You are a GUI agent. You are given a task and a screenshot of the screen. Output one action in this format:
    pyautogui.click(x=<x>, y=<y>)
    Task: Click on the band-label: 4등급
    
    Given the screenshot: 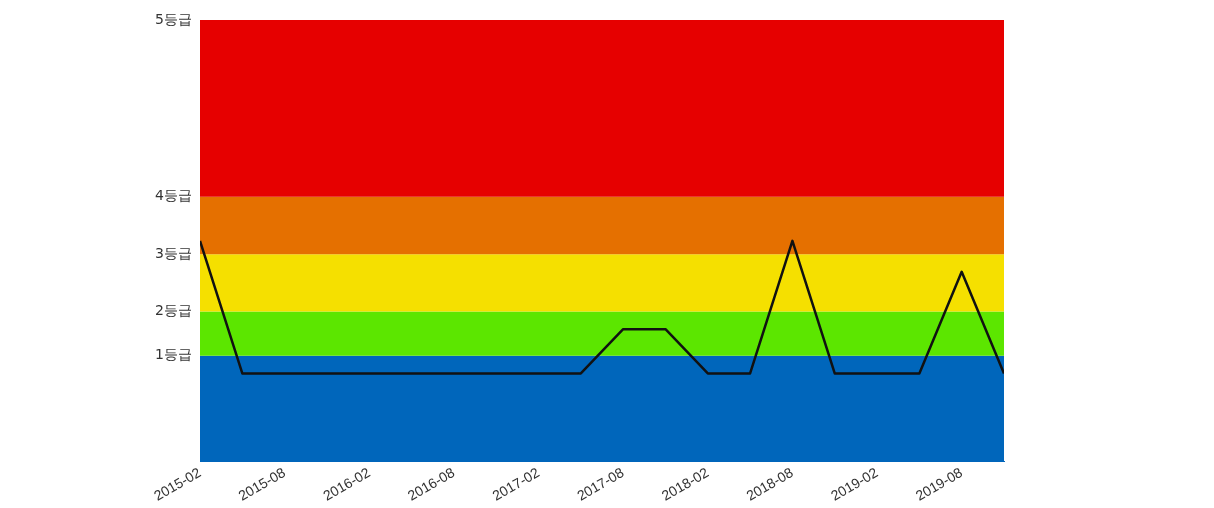 What is the action you would take?
    pyautogui.click(x=173, y=195)
    